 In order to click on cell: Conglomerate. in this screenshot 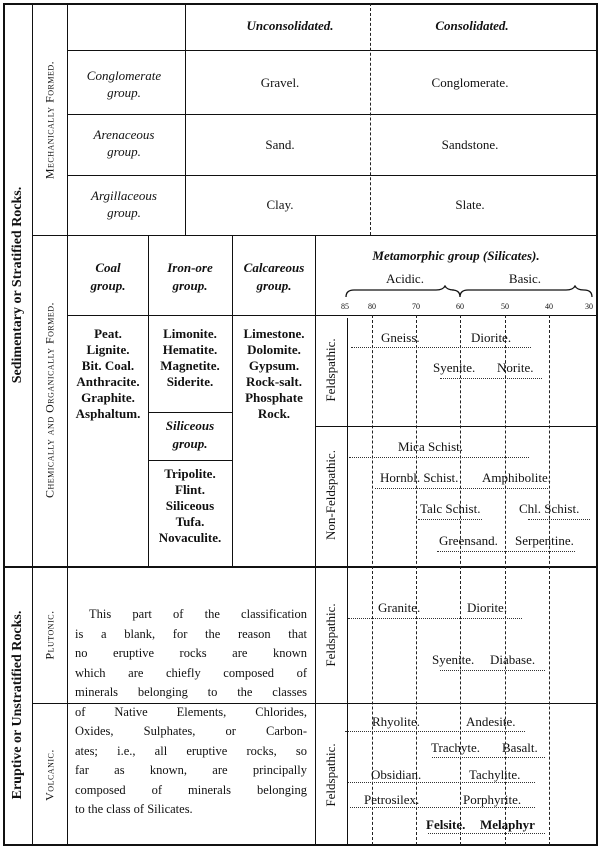, I will do `click(470, 82)`.